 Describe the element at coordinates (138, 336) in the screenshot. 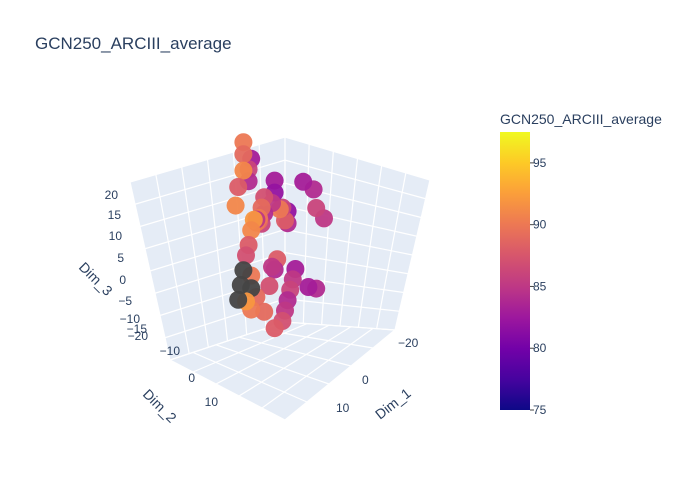

I see `z-tick-label: −20` at that location.